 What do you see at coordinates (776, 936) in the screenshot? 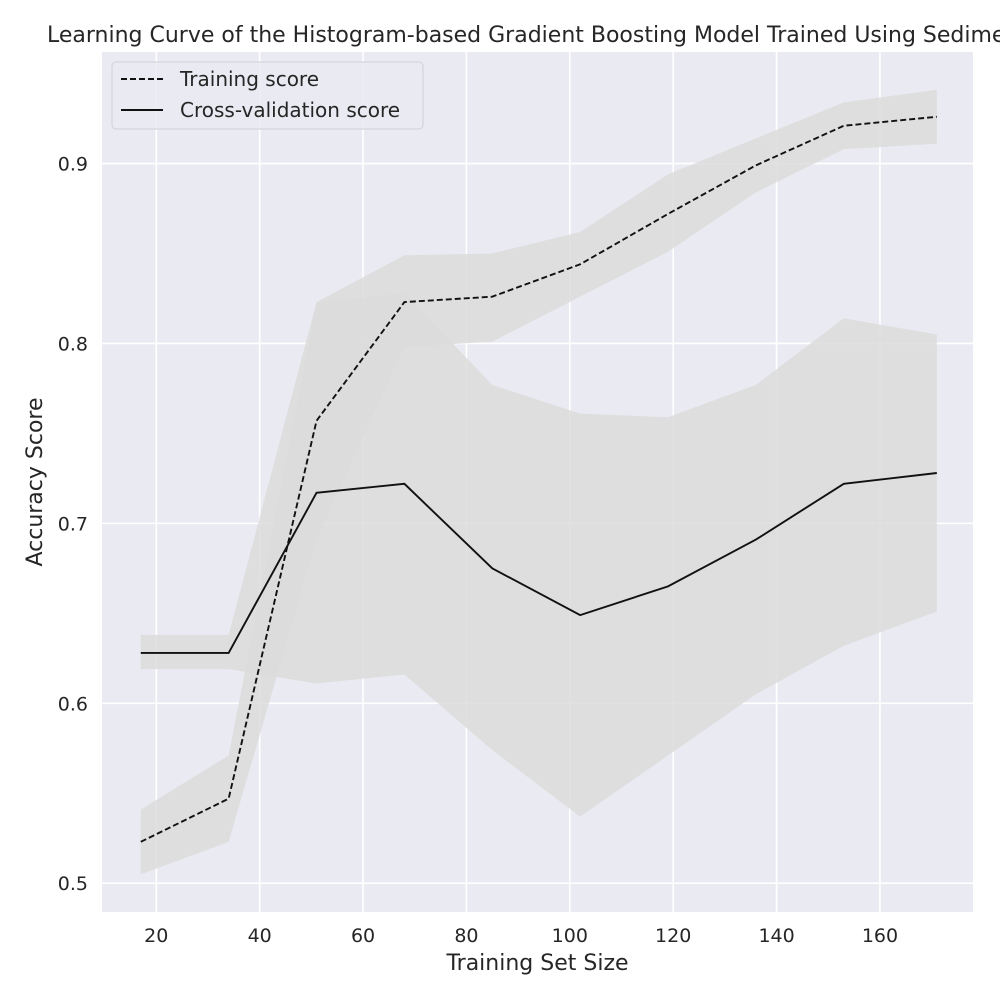
I see `x-tick-label: 140` at bounding box center [776, 936].